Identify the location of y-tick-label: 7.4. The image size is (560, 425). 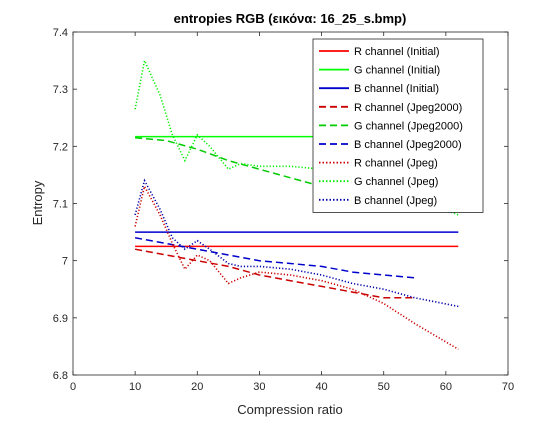
(60, 33).